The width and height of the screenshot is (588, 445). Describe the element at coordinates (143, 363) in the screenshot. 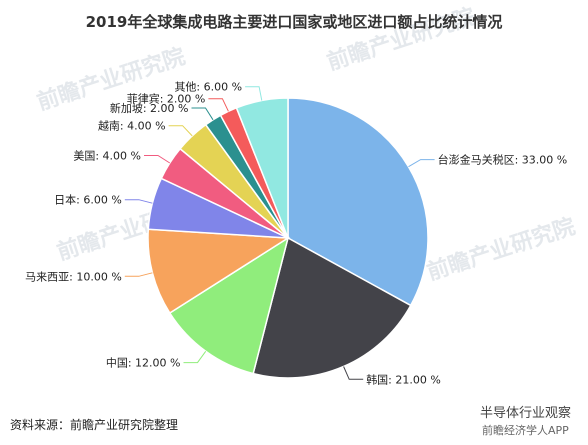

I see `slice-label-2: 中国: 12.00 %` at that location.